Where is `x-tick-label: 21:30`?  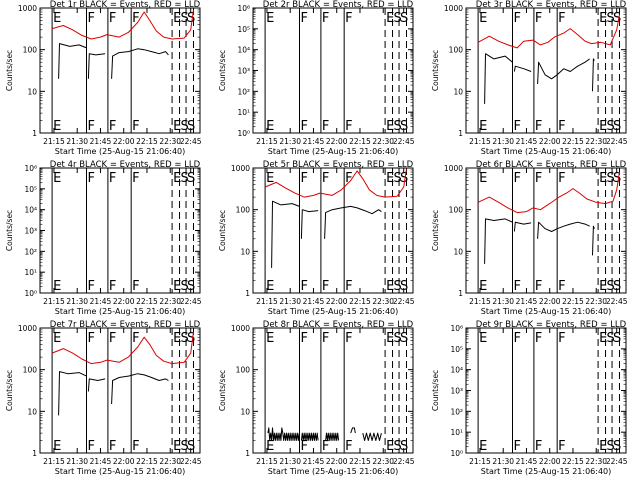 x-tick-label: 21:30 is located at coordinates (503, 461).